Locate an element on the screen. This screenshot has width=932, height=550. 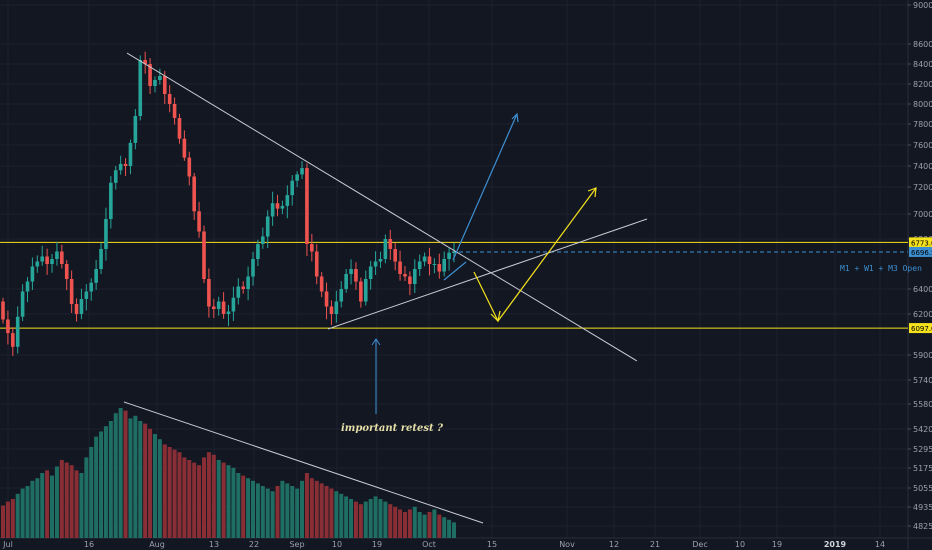
volume-trendline is located at coordinates (303, 462).